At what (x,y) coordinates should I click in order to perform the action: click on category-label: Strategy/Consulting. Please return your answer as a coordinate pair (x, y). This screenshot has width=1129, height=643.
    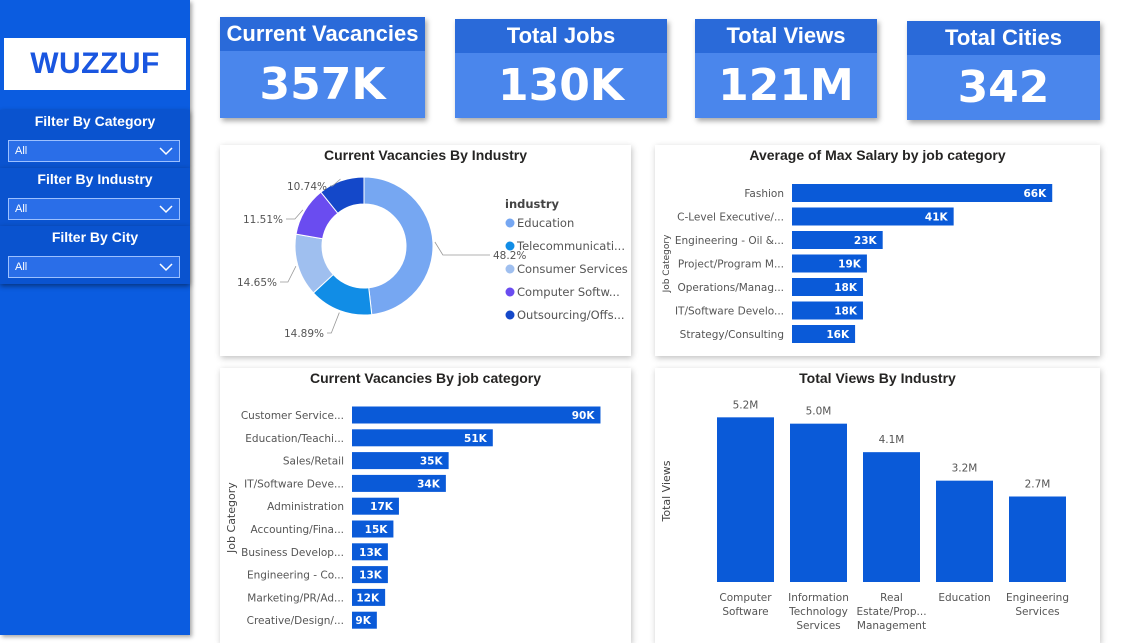
    Looking at the image, I should click on (732, 335).